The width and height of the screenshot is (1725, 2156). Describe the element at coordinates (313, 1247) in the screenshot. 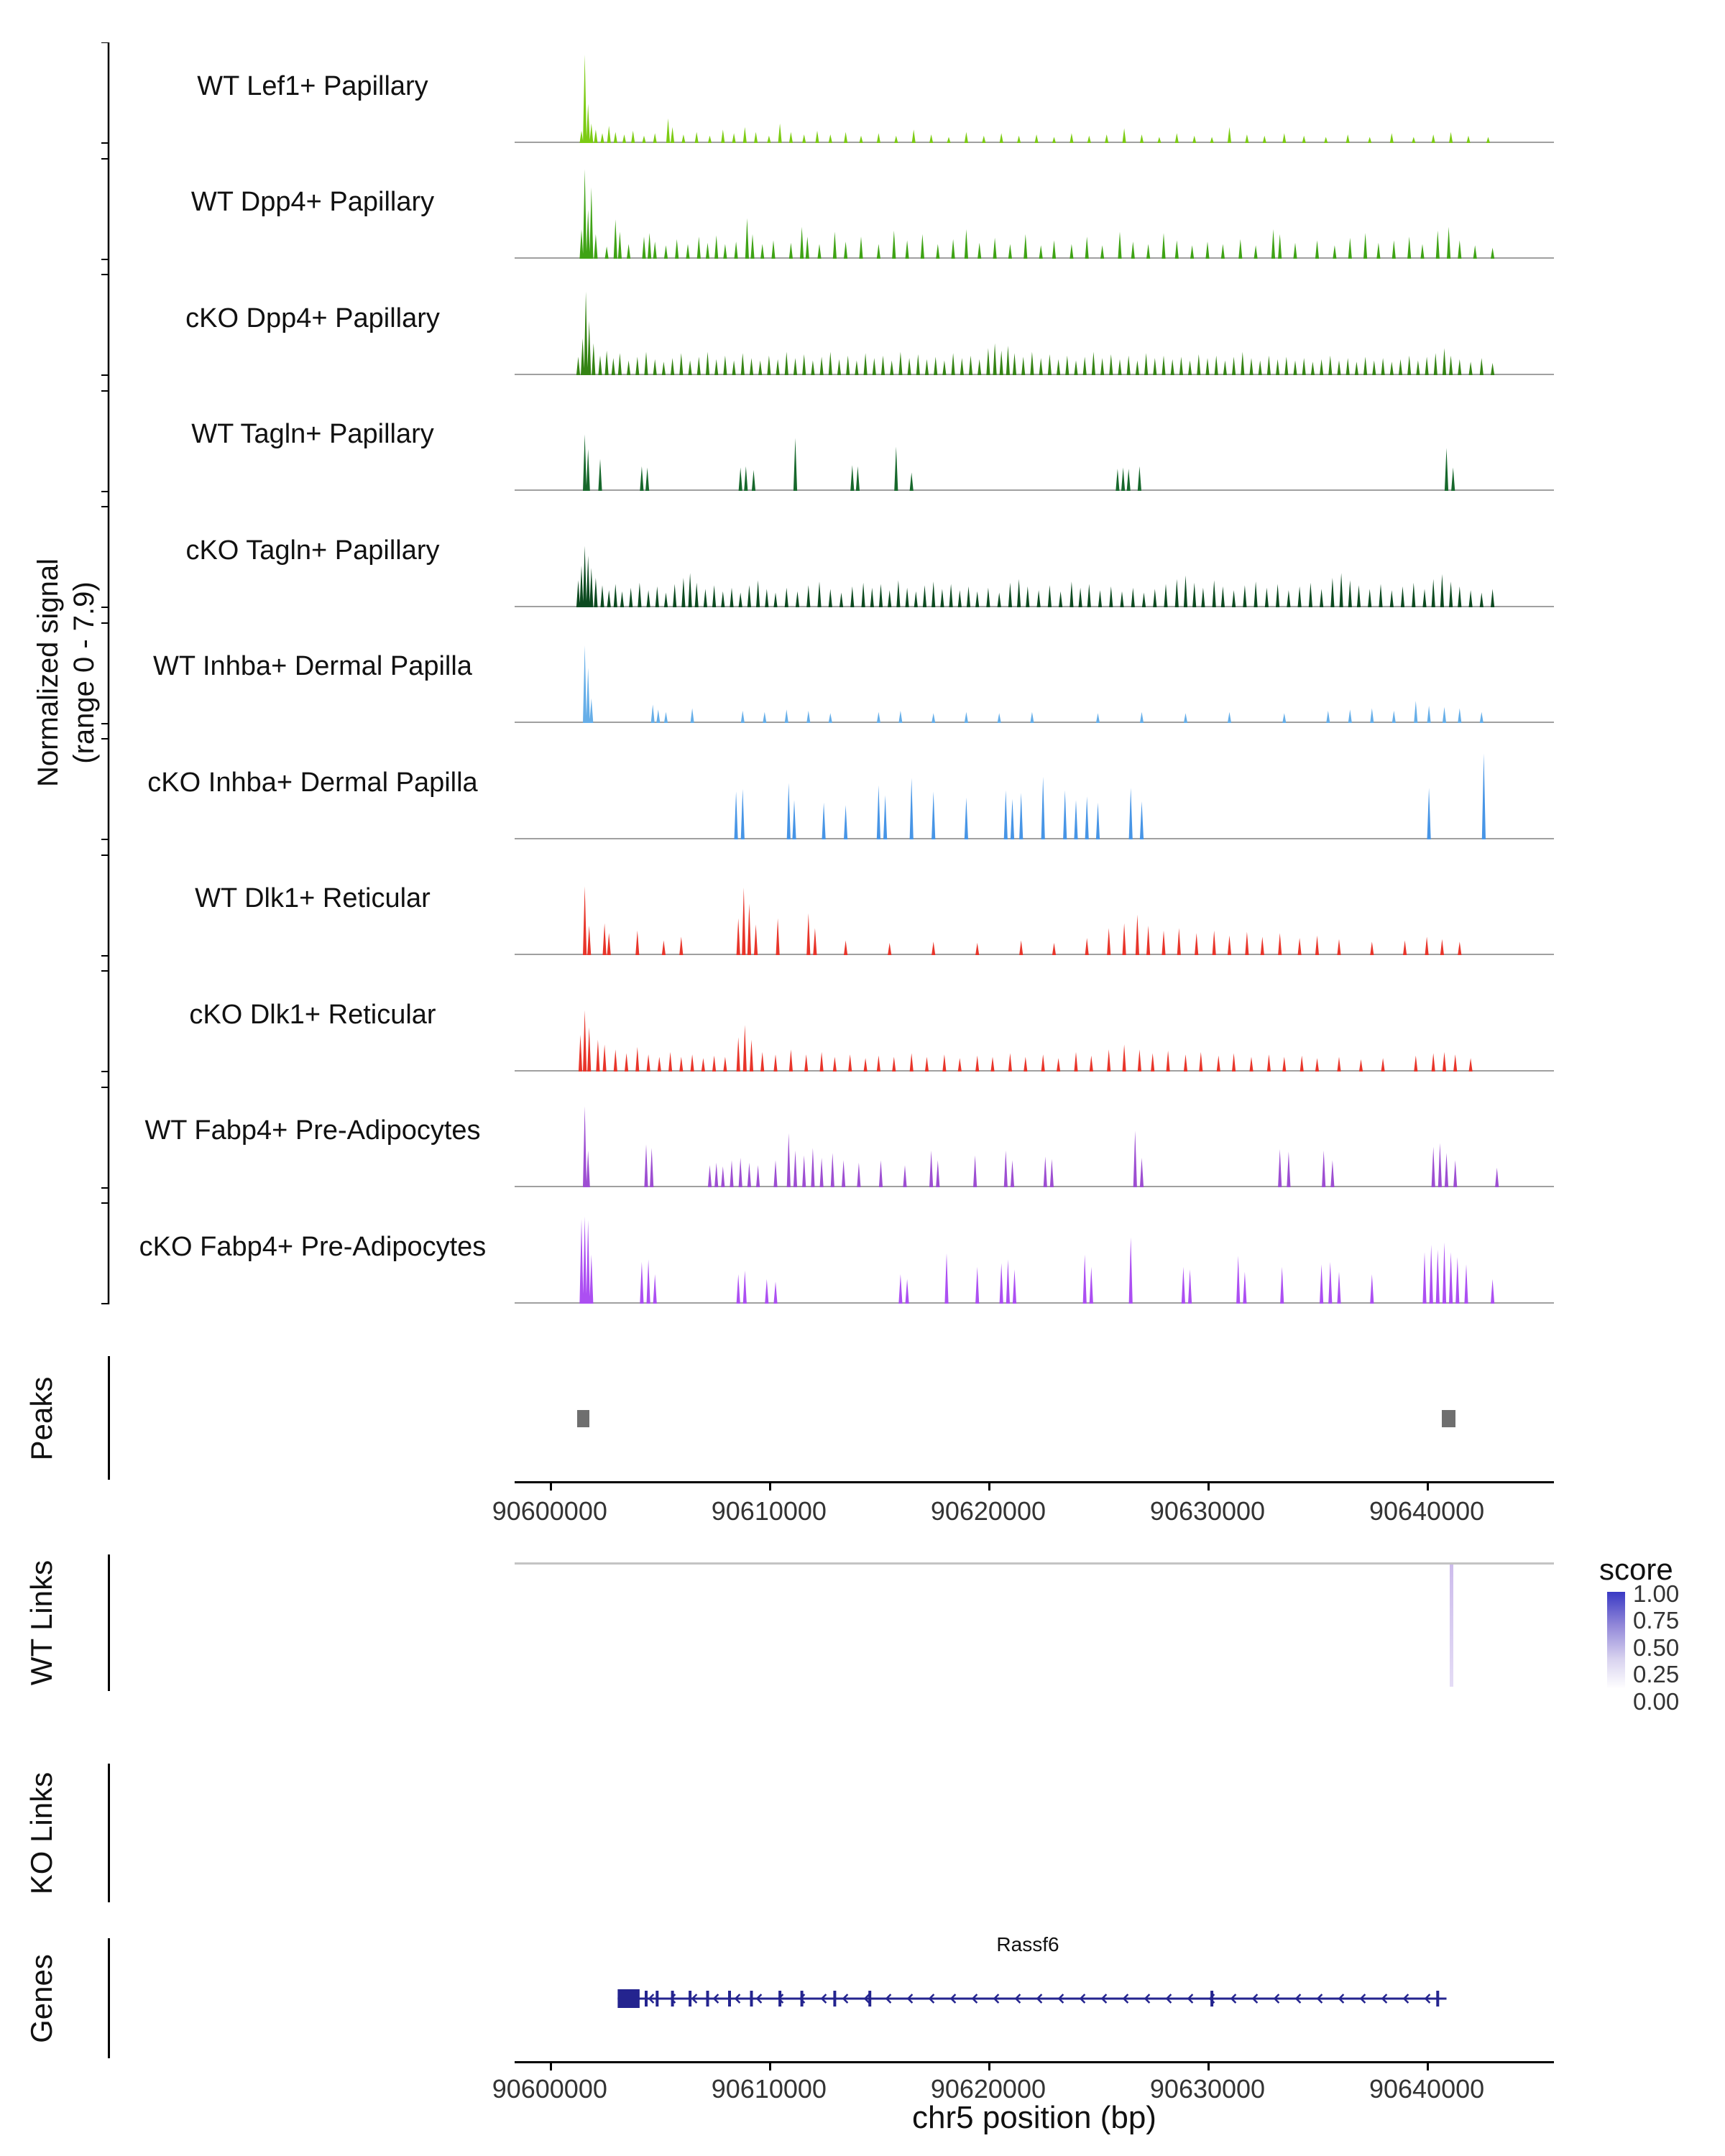

I see `track-label: cKO Fabp4+ Pre-Adipocytes` at that location.